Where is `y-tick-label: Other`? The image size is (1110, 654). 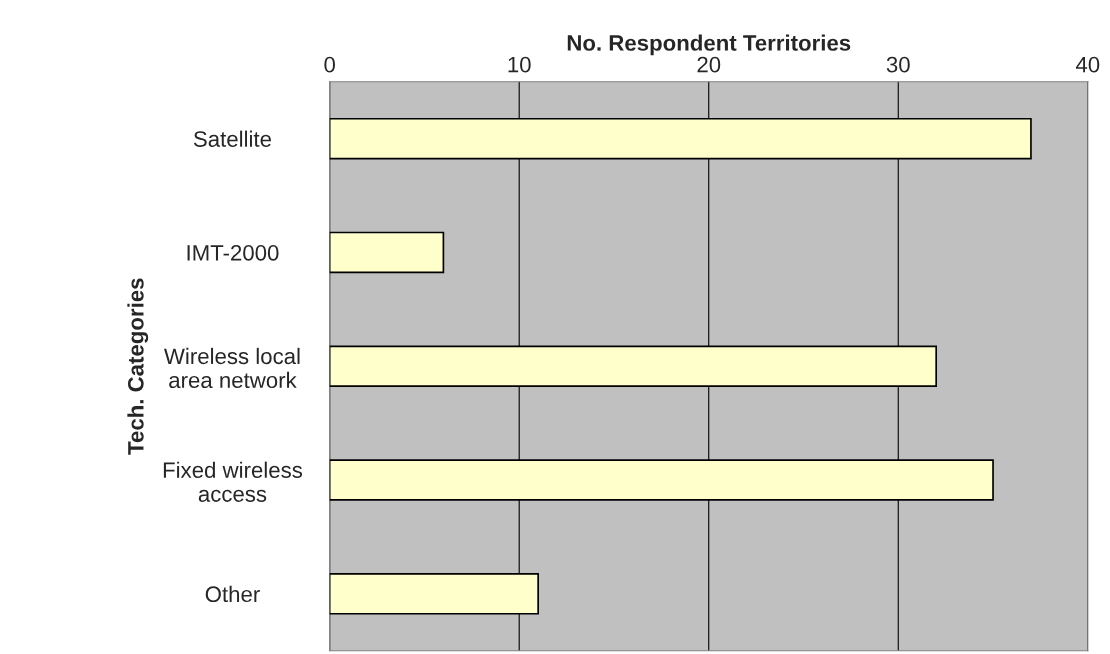
y-tick-label: Other is located at coordinates (232, 594).